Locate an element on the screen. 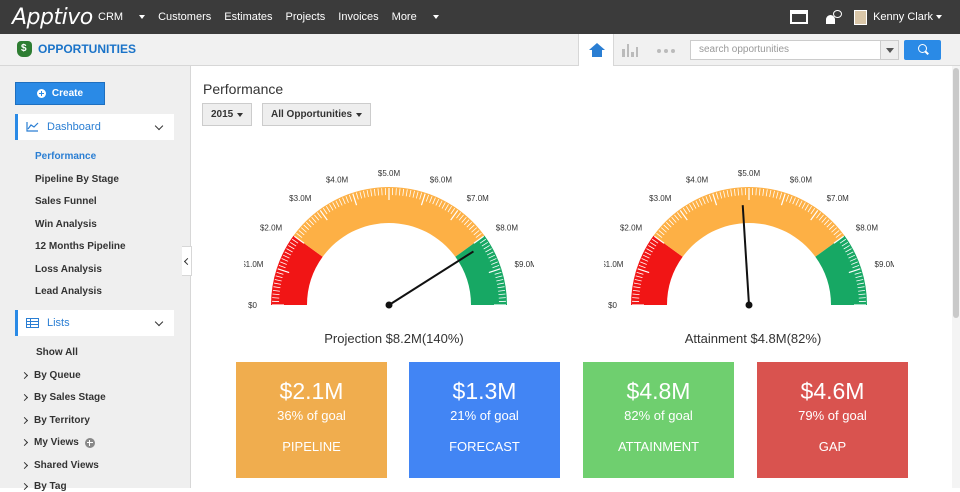 Image resolution: width=960 pixels, height=492 pixels. user-settings-icon is located at coordinates (833, 17).